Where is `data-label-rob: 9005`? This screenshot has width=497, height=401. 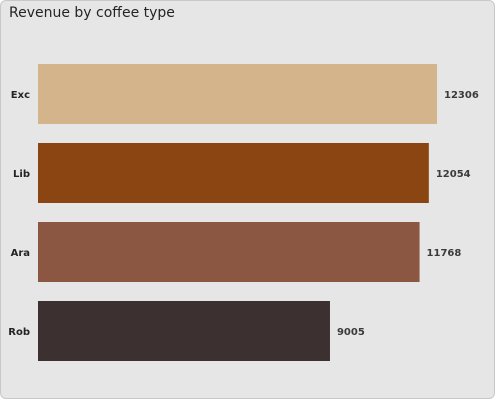 data-label-rob: 9005 is located at coordinates (351, 332).